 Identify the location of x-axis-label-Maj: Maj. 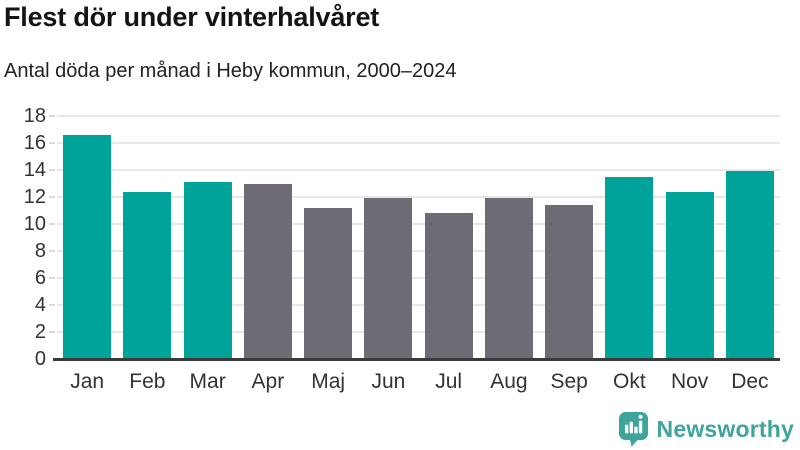
(328, 381).